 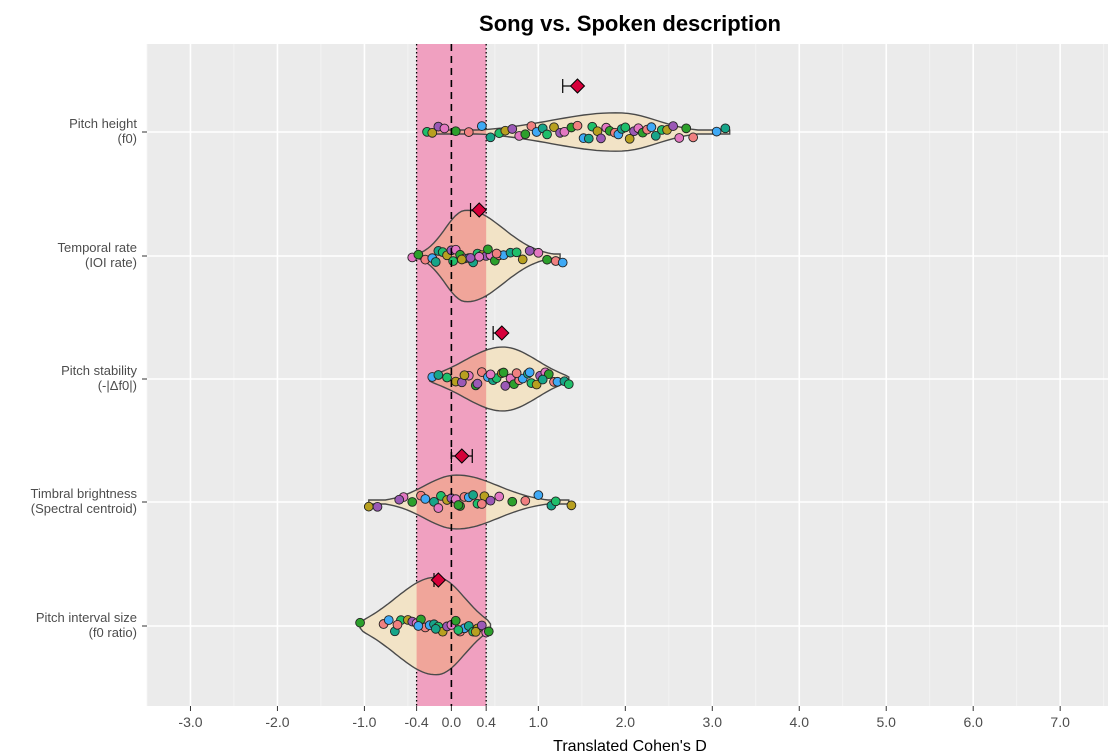 I want to click on x-tick-label: -0.4, so click(x=417, y=722).